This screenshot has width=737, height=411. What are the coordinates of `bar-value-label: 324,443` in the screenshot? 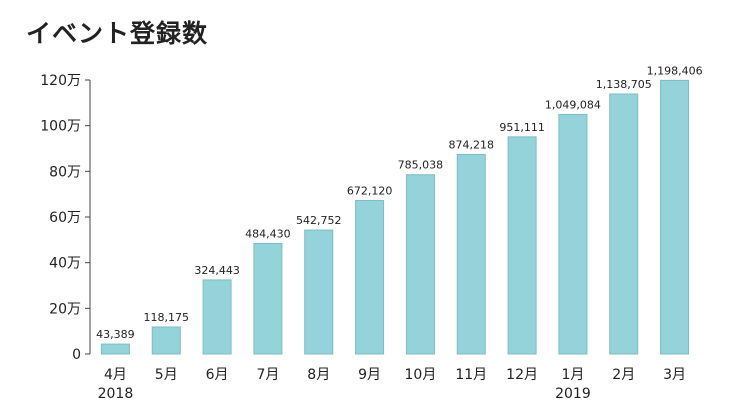 It's located at (217, 270).